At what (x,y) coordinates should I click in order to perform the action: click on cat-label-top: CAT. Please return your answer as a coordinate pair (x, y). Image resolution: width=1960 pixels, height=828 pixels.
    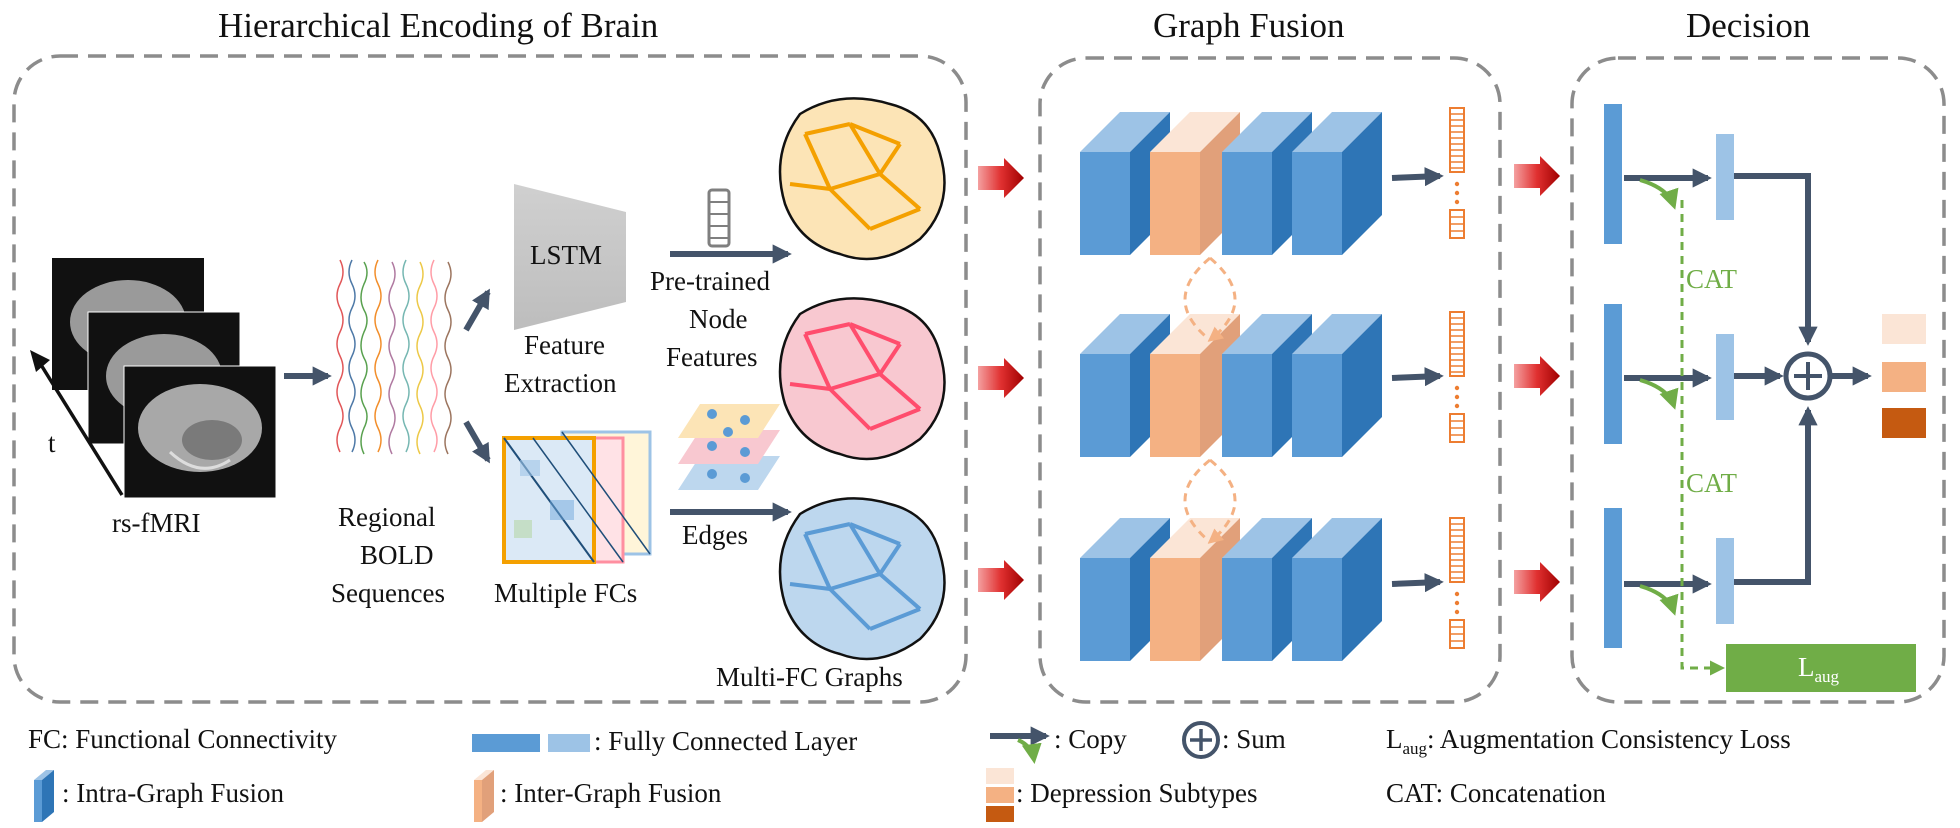
    Looking at the image, I should click on (1712, 279).